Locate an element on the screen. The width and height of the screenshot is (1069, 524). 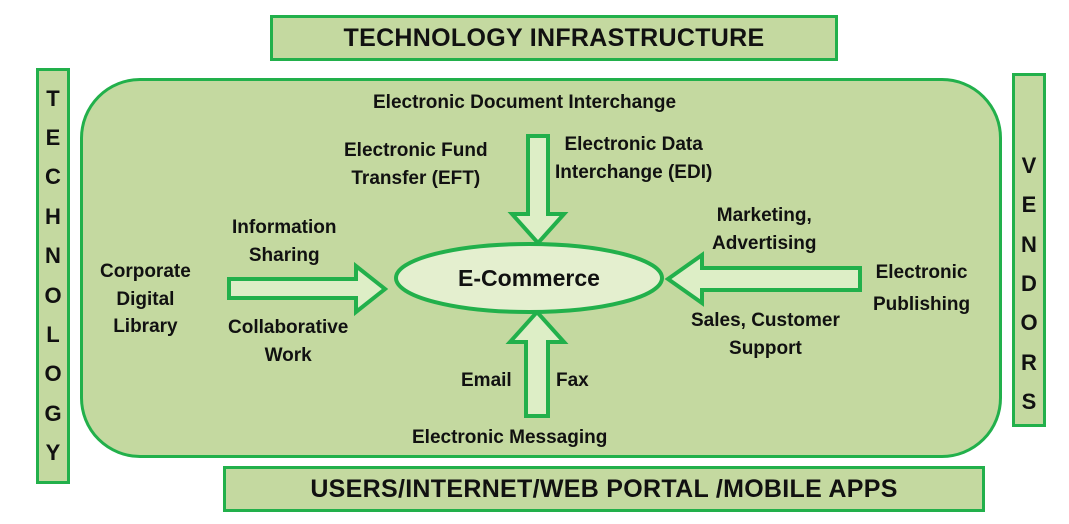
corp-line-2: Digital is located at coordinates (145, 299).